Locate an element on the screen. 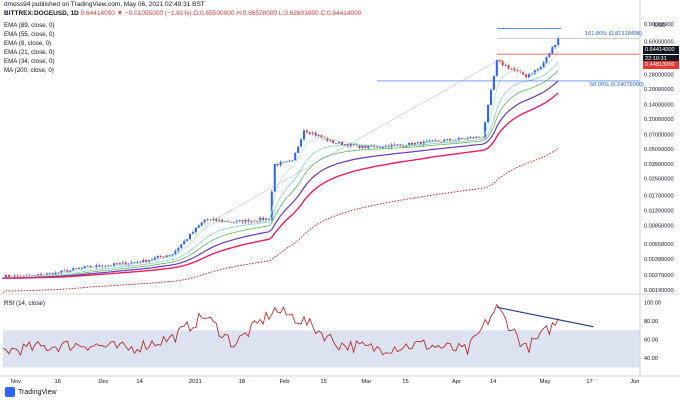  time-tick-label: 15 is located at coordinates (405, 382).